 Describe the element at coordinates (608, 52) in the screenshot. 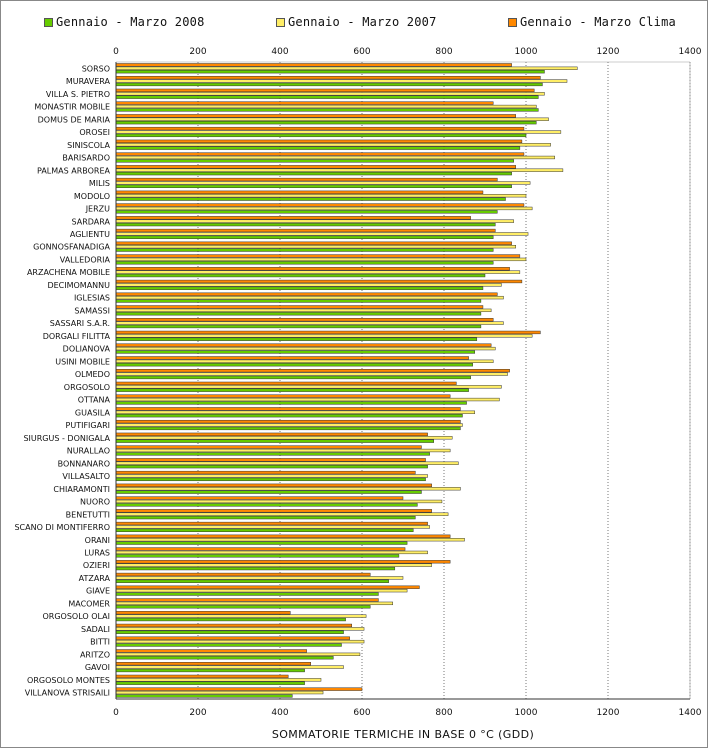

I see `x-tick-label-top: 1200` at that location.